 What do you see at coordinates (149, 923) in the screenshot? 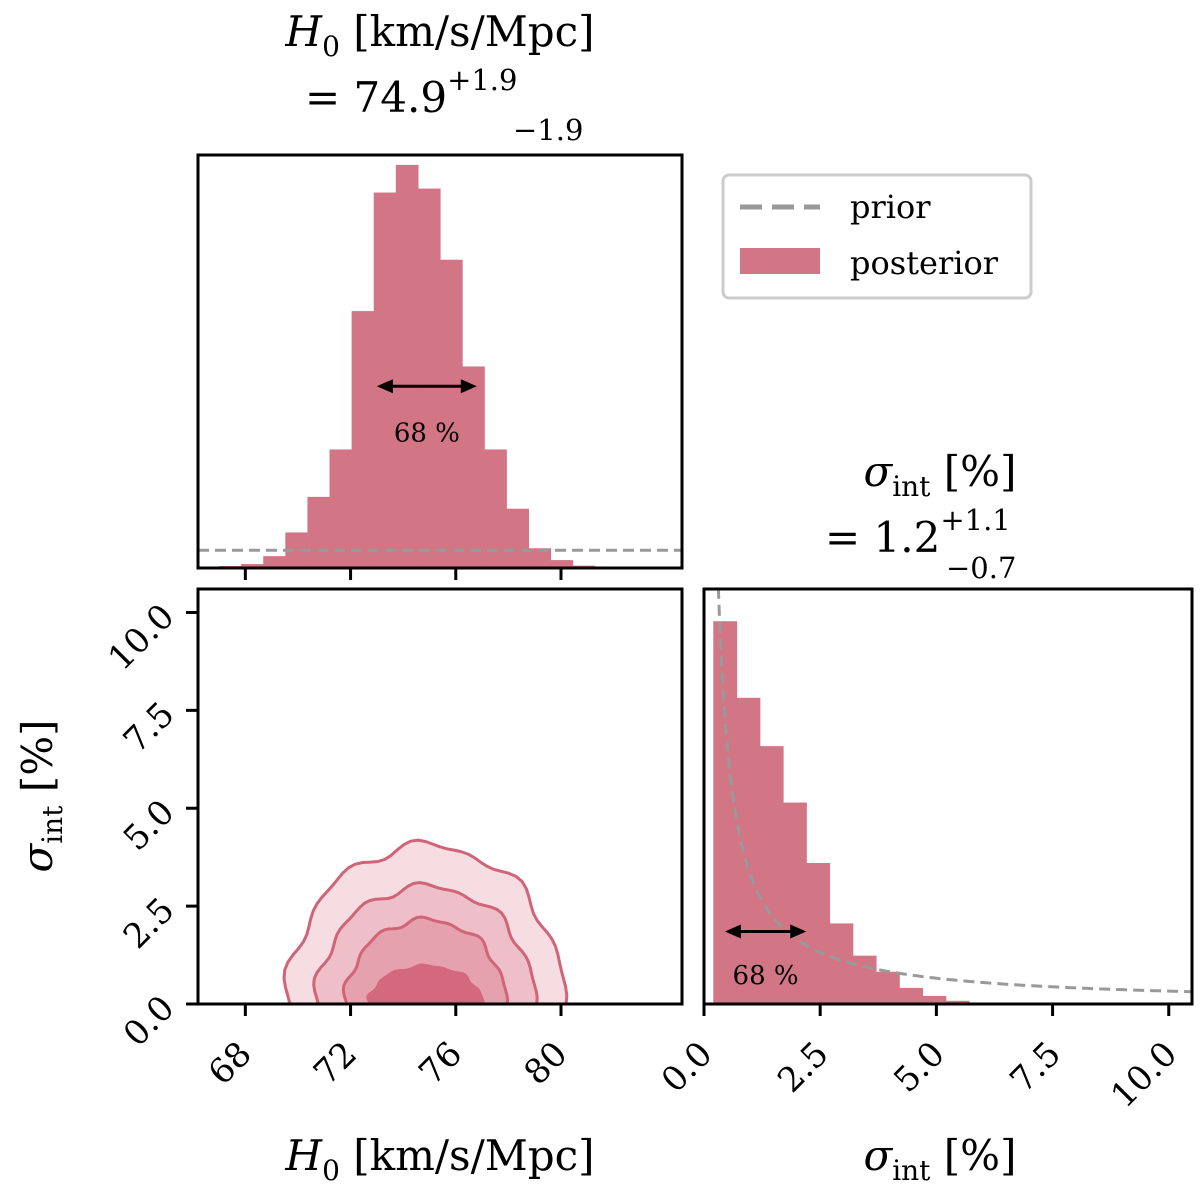
I see `joint-y-tick-label: 2.5` at bounding box center [149, 923].